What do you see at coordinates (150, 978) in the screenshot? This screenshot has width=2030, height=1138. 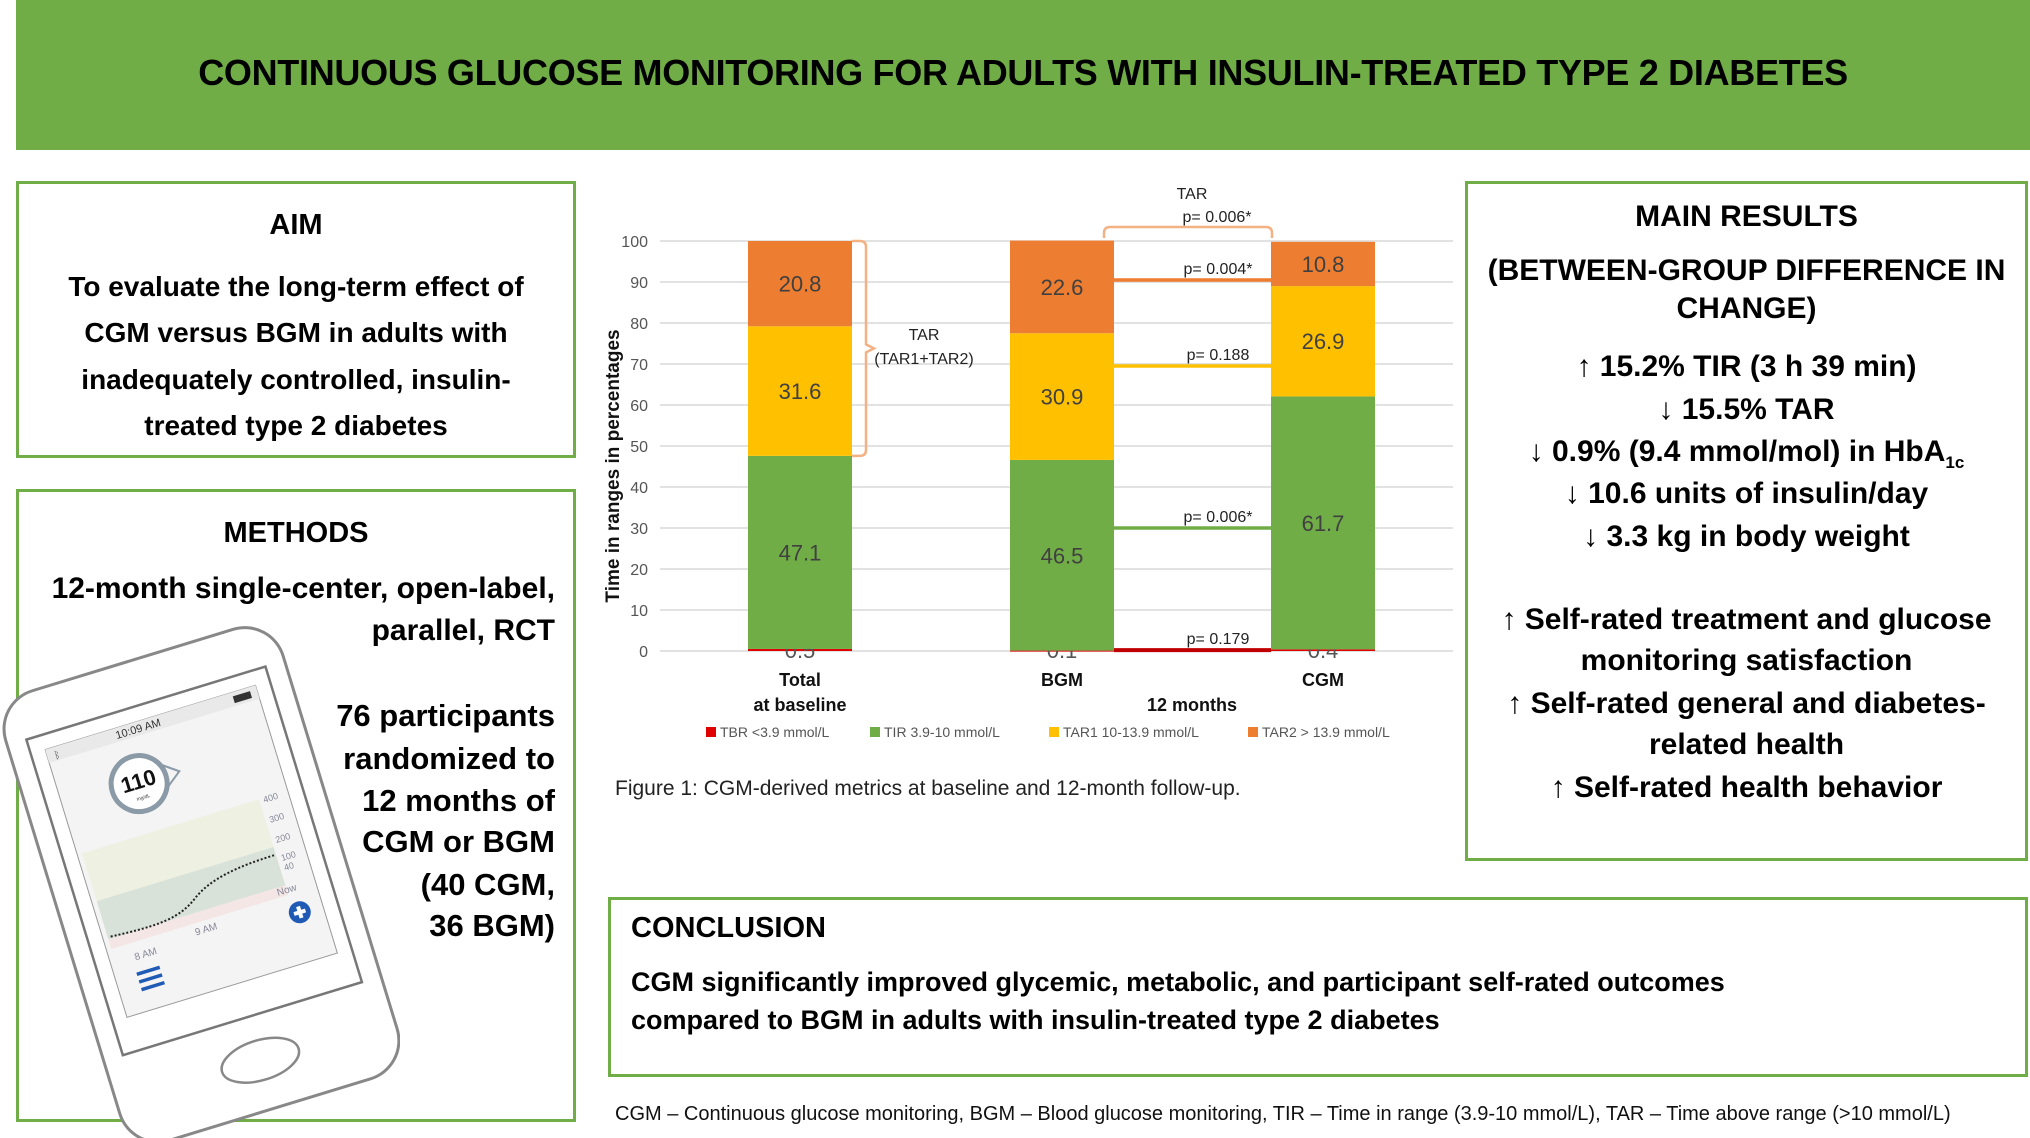 I see `menu-icon` at bounding box center [150, 978].